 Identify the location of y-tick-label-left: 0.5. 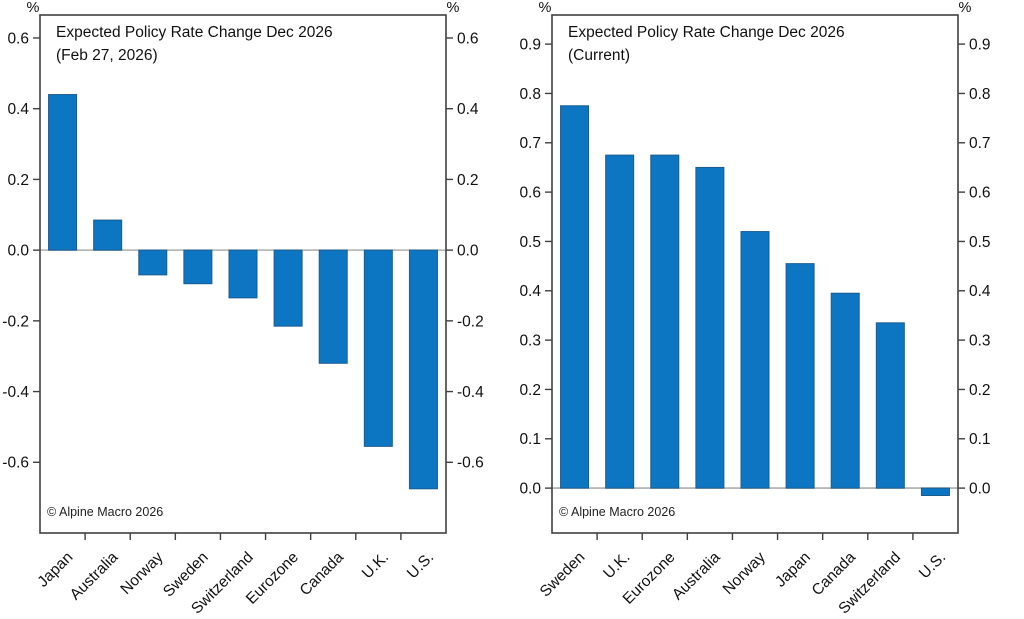
(530, 242).